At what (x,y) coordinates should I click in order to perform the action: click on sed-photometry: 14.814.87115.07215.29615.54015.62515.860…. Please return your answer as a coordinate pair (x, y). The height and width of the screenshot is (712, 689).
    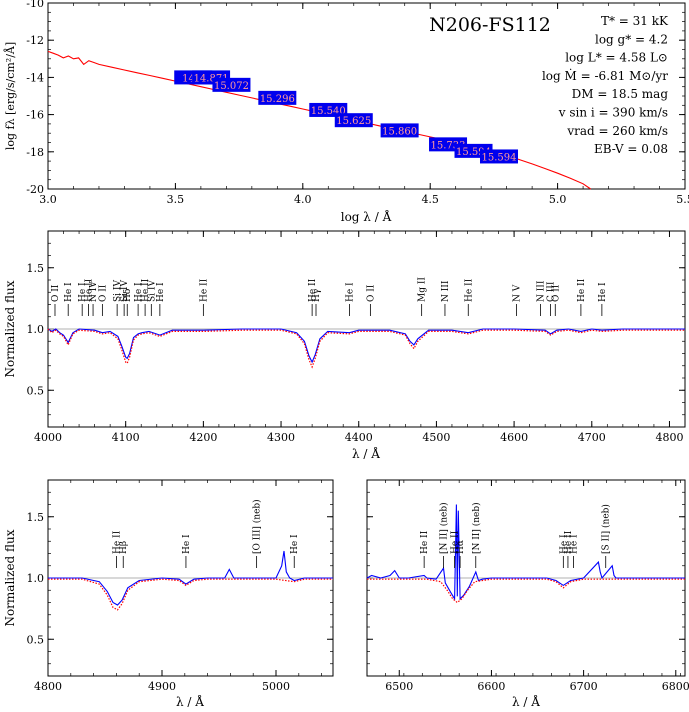
    Looking at the image, I should click on (346, 117).